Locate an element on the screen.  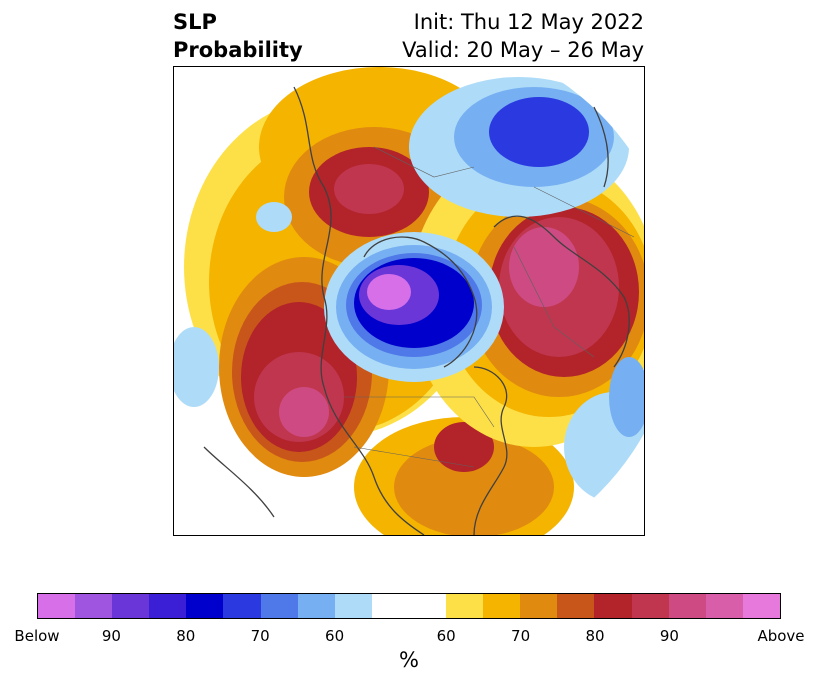
above-region-usa is located at coordinates (474, 486).